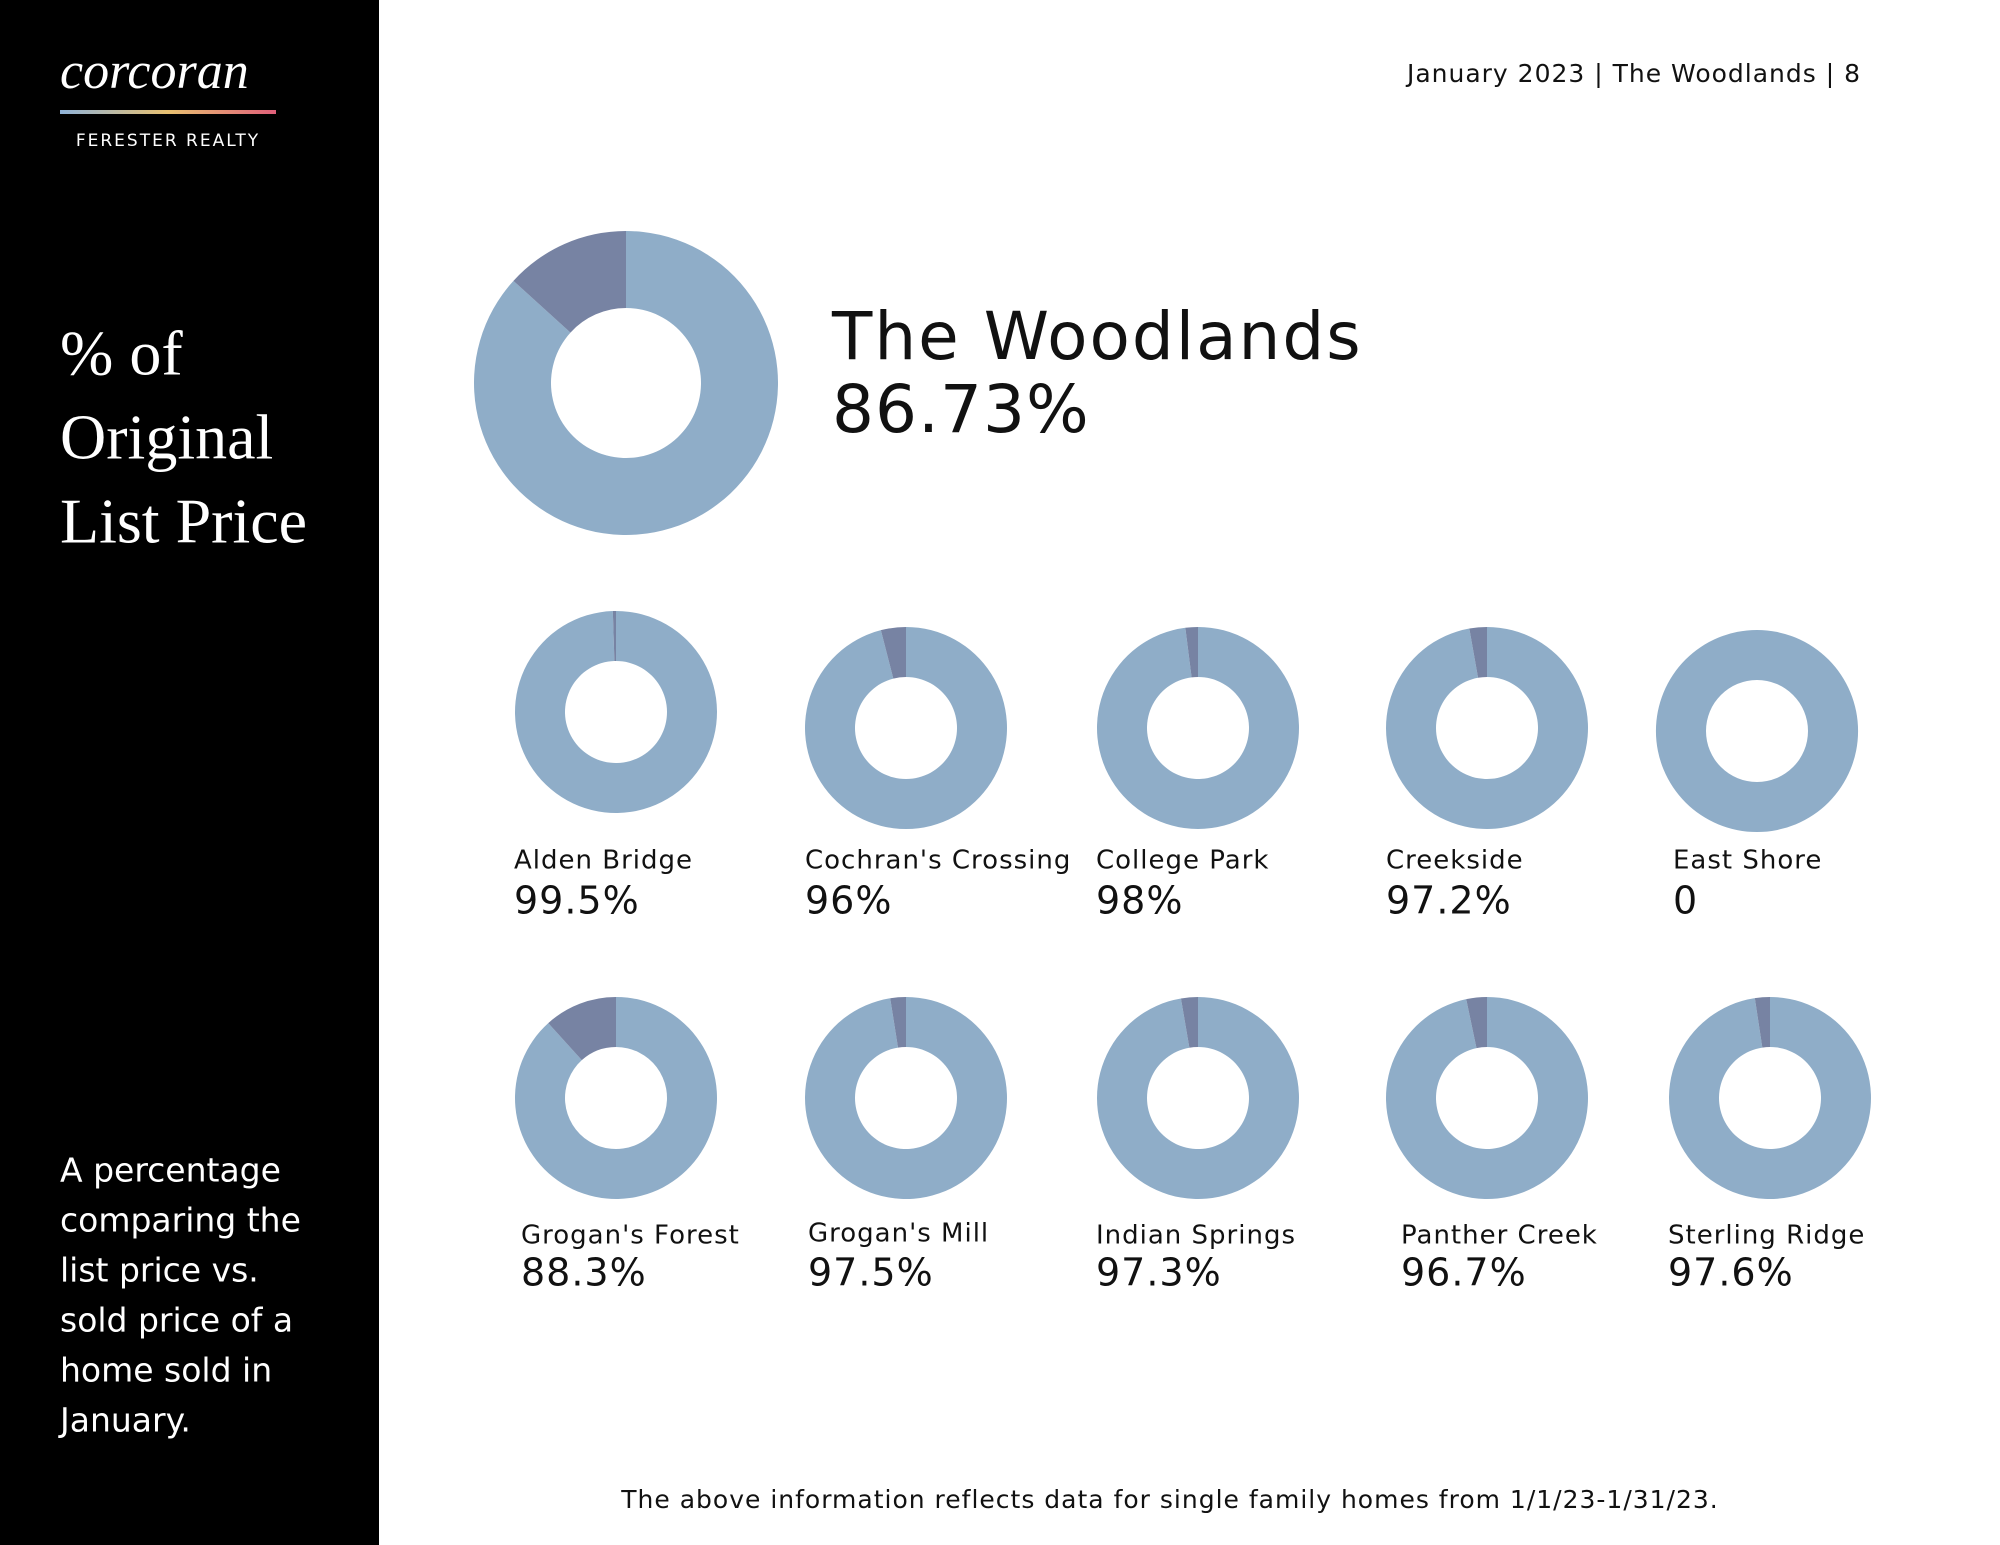 This screenshot has width=2000, height=1545. What do you see at coordinates (170, 1170) in the screenshot?
I see `sidebar-description: A percentage` at bounding box center [170, 1170].